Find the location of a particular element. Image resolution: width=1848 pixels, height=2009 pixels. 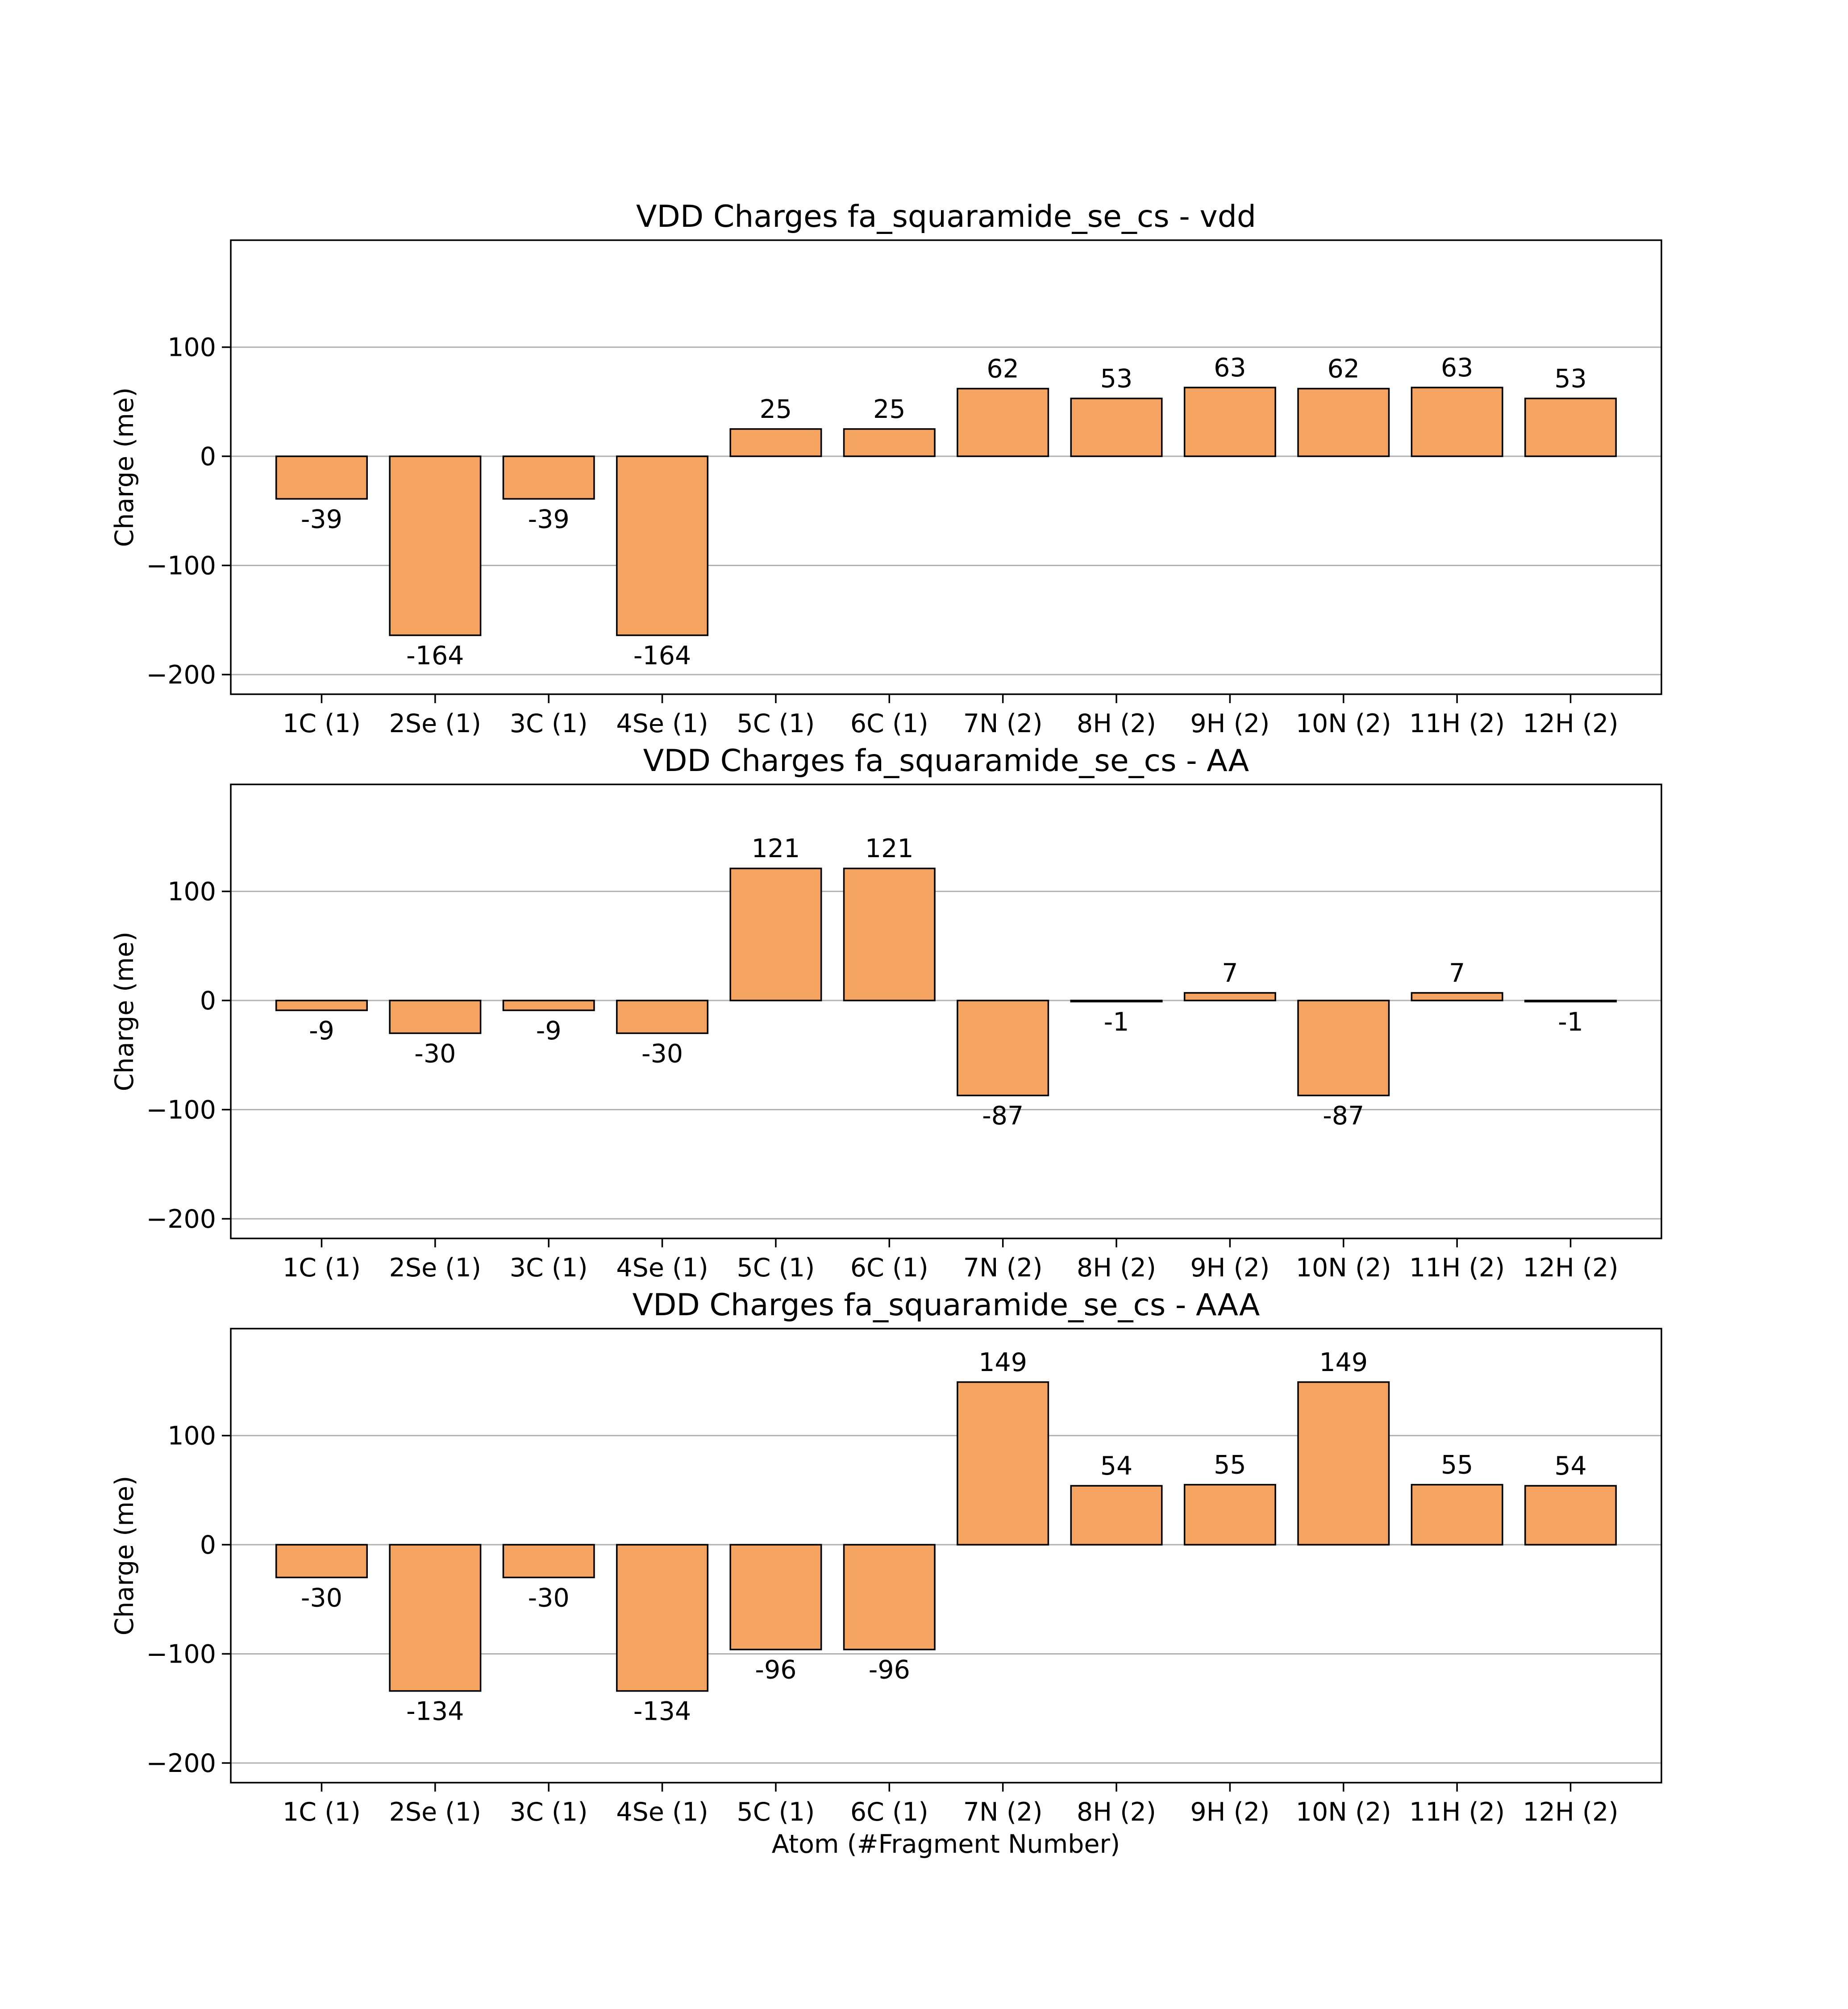

bar-value-label: 7 is located at coordinates (1230, 973).